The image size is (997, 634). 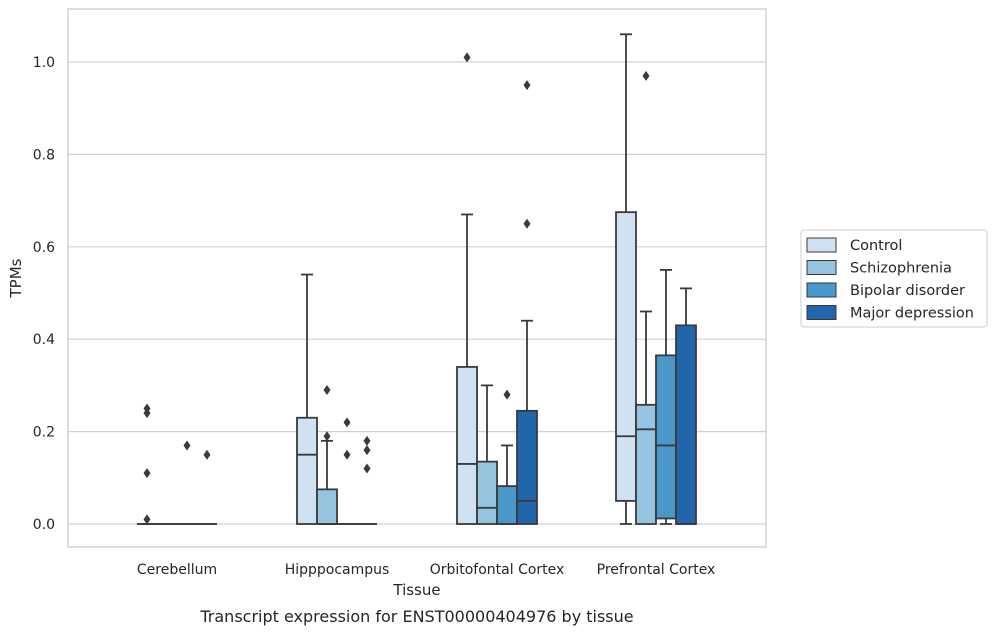 I want to click on y-tick-label: 0.0, so click(x=44, y=525).